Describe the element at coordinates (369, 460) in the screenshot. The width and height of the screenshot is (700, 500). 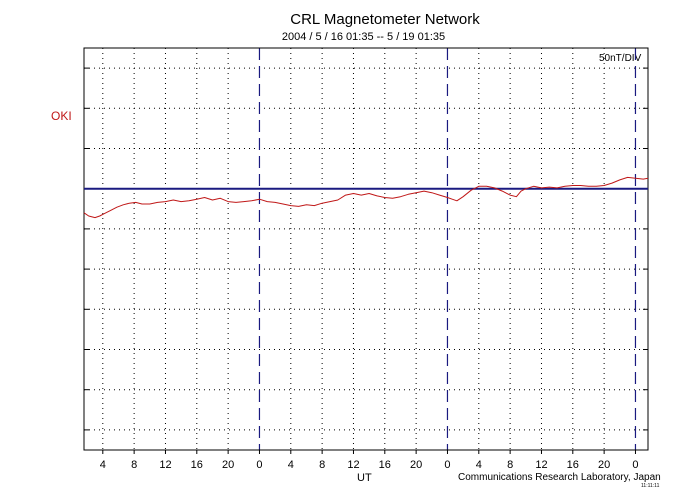
I see `x-tick-layer: 4 8 12 16 20 0 4 8 12 16 20 0 4 8 12 16 20 0` at that location.